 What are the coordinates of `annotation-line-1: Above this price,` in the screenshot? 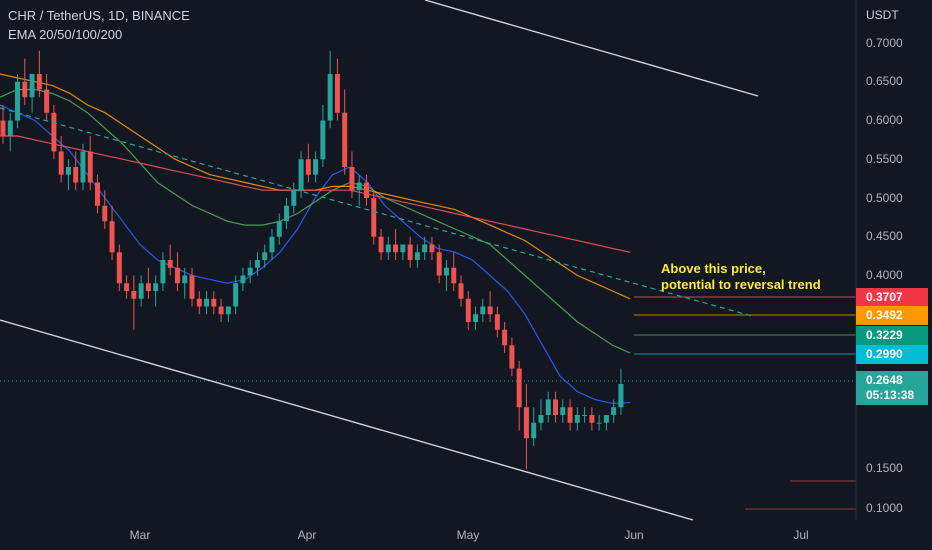 It's located at (713, 268).